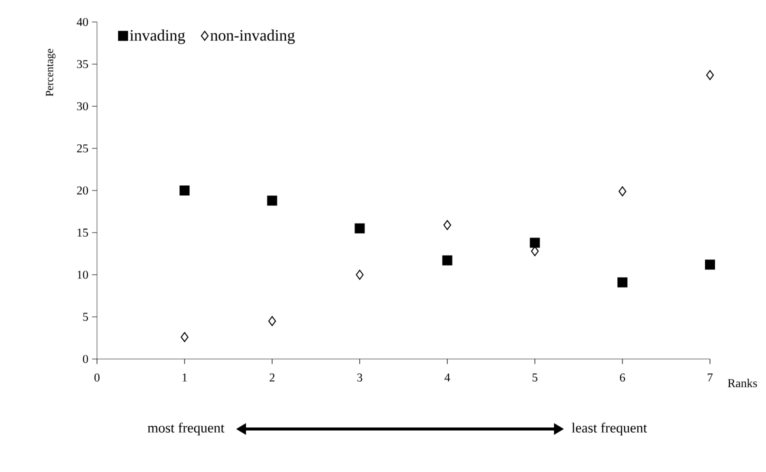 This screenshot has height=472, width=766. Describe the element at coordinates (447, 378) in the screenshot. I see `x-tick-label: 4` at that location.